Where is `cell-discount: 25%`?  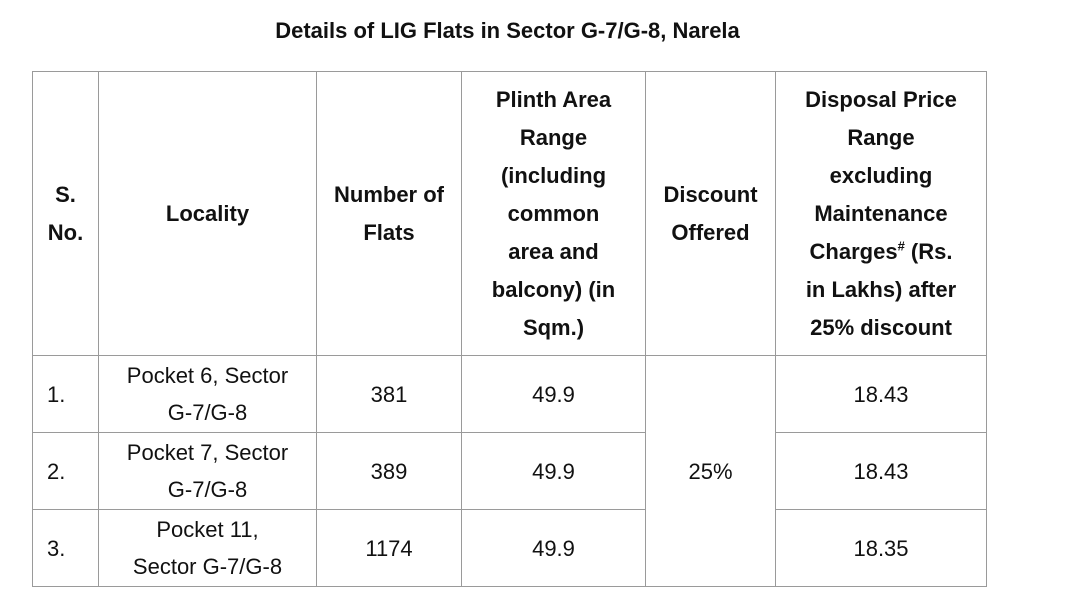 cell-discount: 25% is located at coordinates (710, 471).